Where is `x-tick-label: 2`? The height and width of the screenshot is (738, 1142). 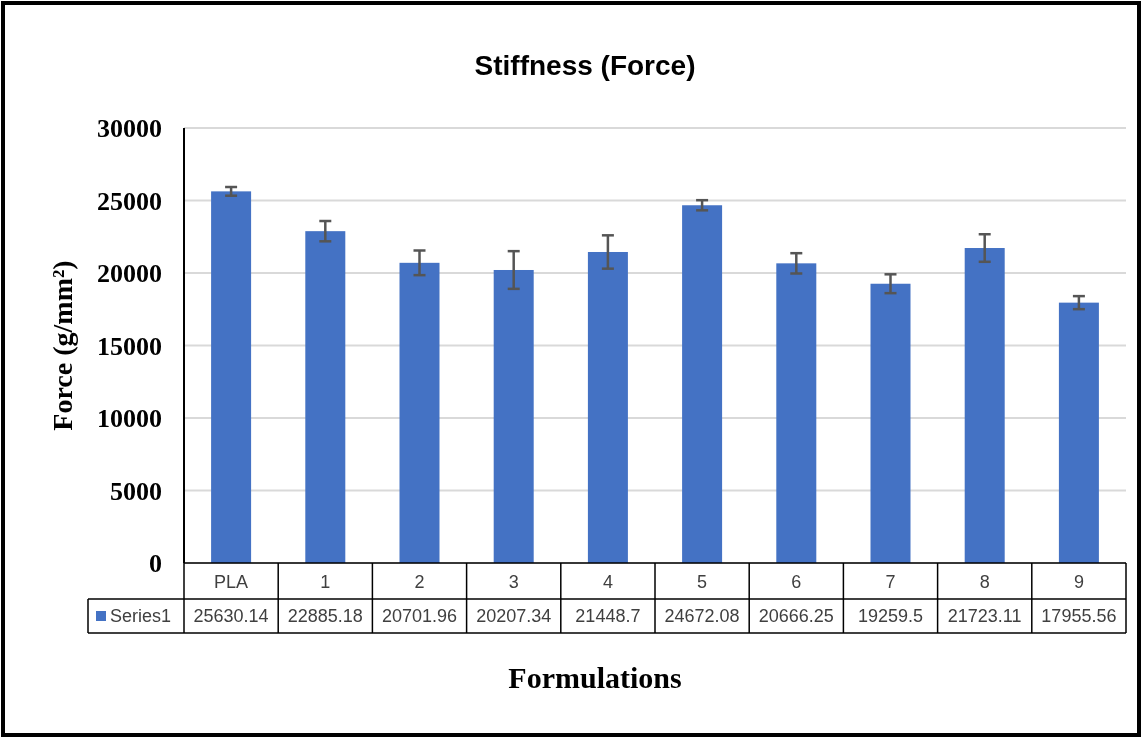
x-tick-label: 2 is located at coordinates (419, 582).